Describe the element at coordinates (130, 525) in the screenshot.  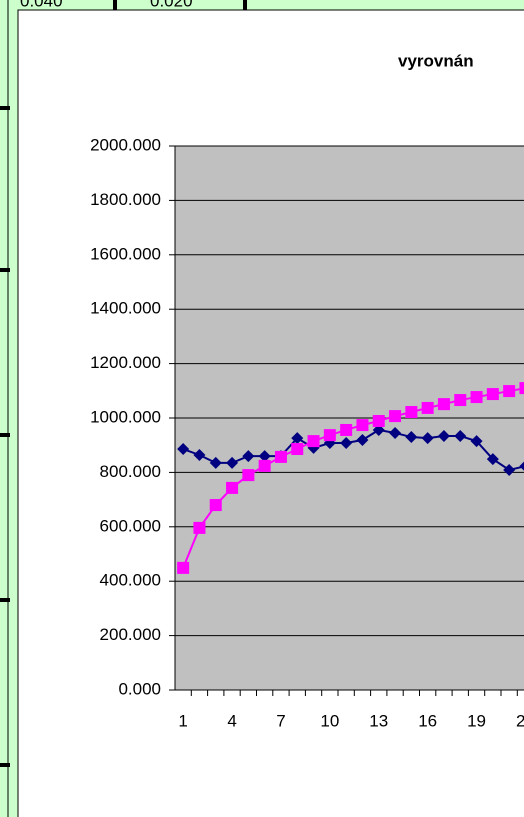
I see `y-tick-label: 600.000` at that location.